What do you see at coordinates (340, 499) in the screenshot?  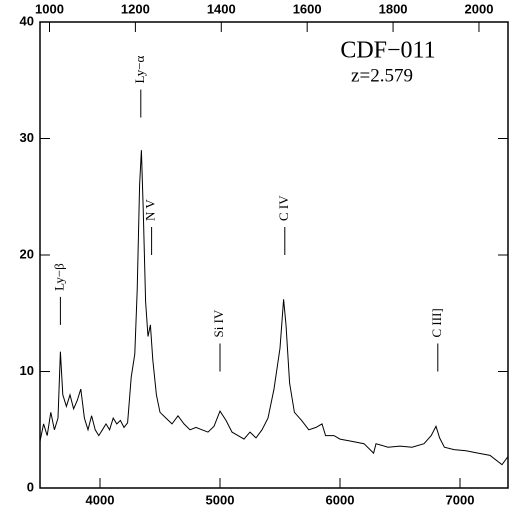 I see `x-tick-label: 6000` at bounding box center [340, 499].